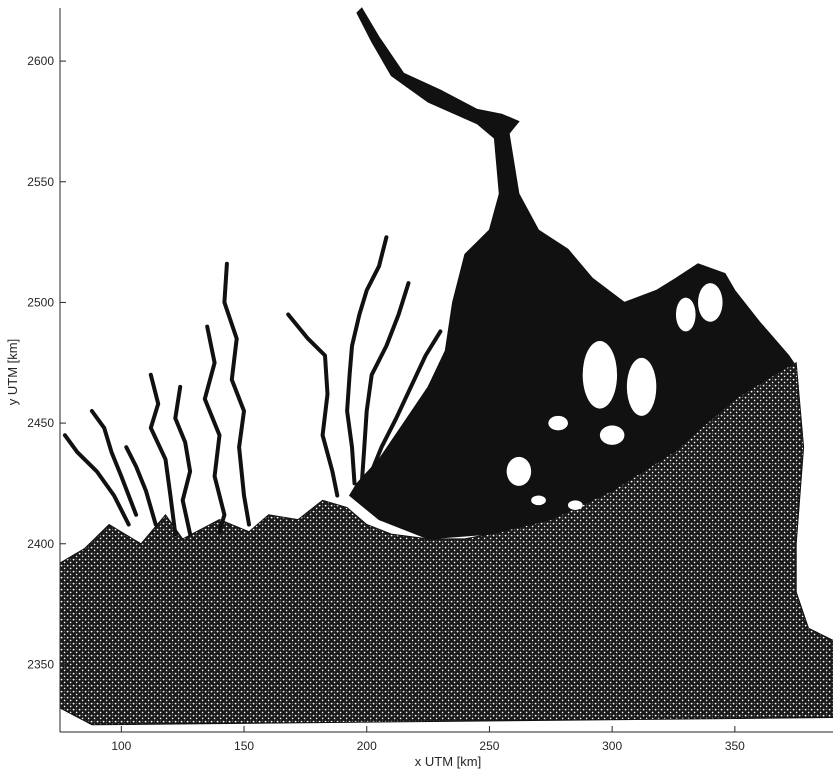 The image size is (833, 772). What do you see at coordinates (40, 664) in the screenshot?
I see `y-tick-label: 2350` at bounding box center [40, 664].